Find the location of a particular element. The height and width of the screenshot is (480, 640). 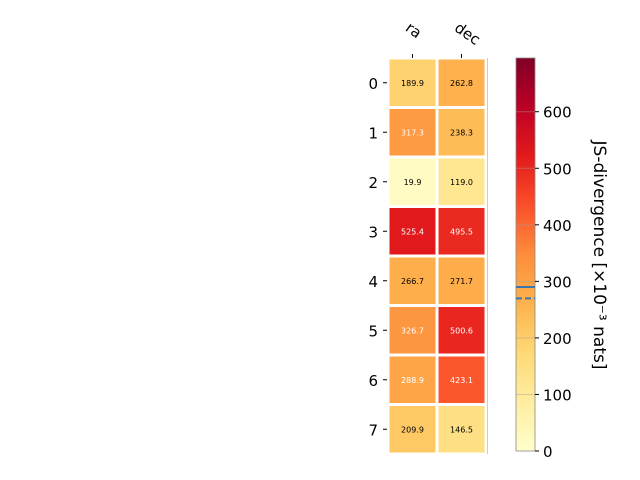

cell-value-label: 500.6 is located at coordinates (461, 330).